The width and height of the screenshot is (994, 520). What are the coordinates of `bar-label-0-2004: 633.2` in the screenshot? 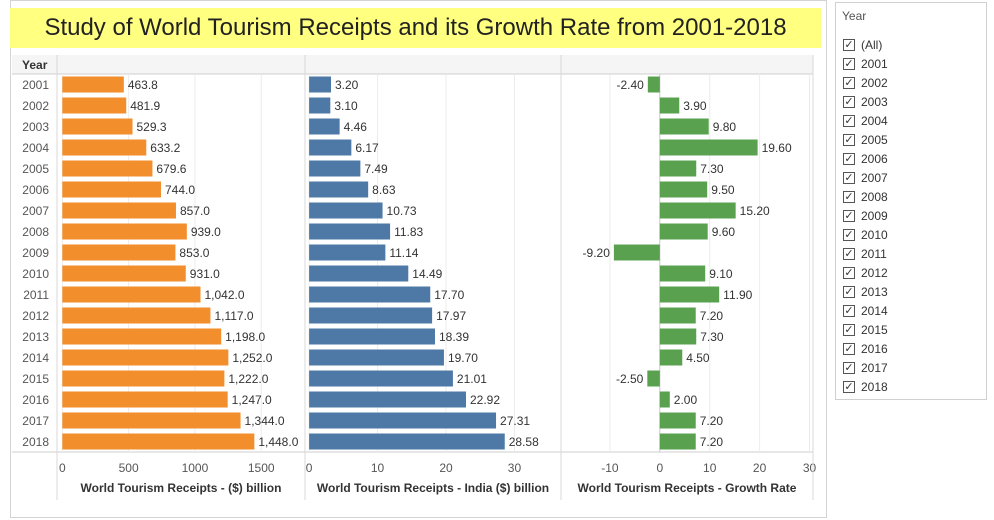 It's located at (165, 148).